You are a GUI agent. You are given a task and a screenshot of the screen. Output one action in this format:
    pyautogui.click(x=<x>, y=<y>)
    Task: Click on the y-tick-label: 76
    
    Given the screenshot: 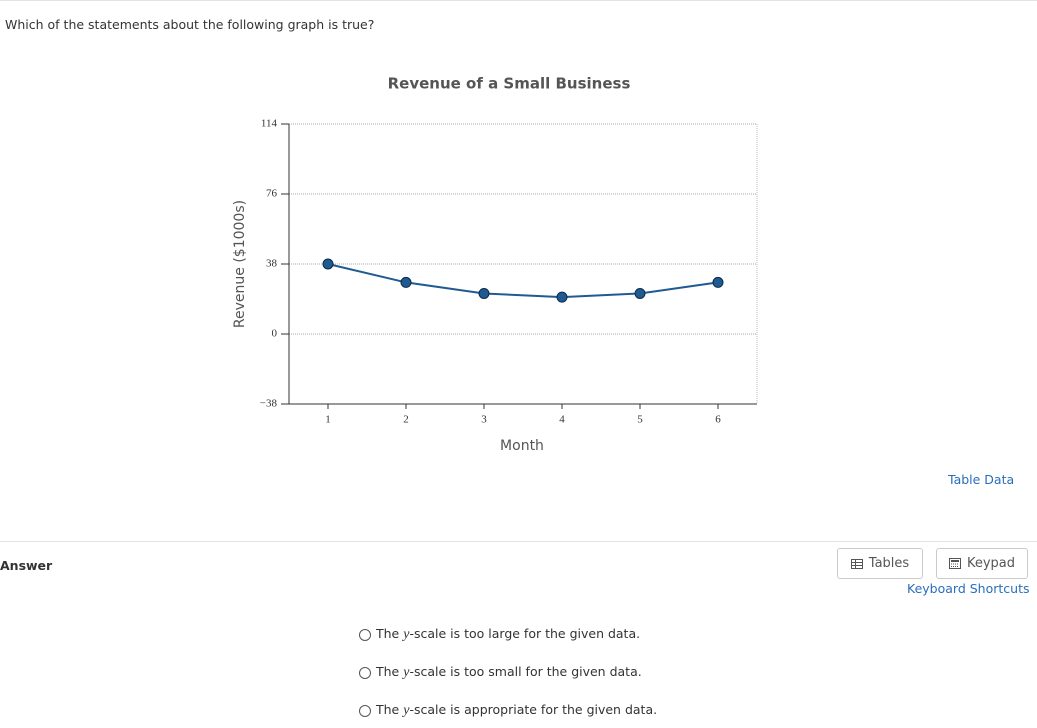 What is the action you would take?
    pyautogui.click(x=272, y=194)
    